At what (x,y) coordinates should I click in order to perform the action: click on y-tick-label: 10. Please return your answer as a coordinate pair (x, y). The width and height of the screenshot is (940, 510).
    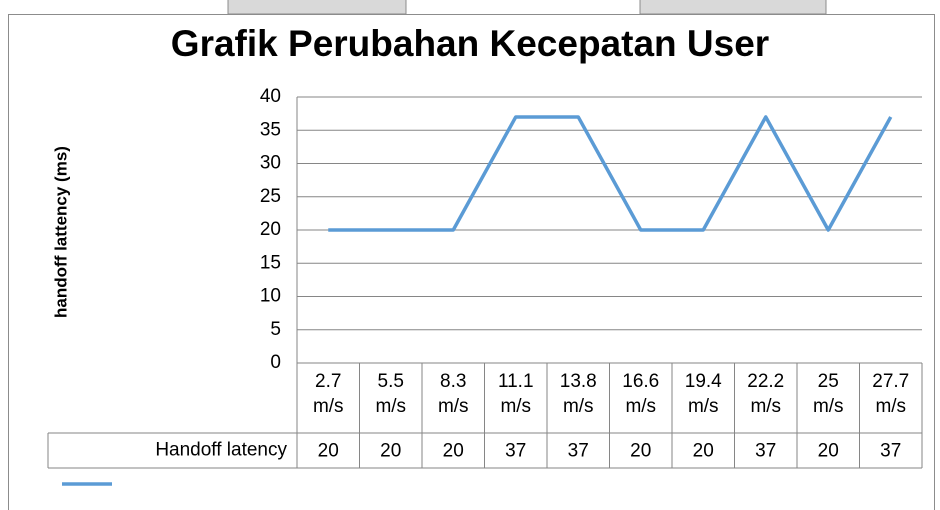
    Looking at the image, I should click on (270, 296).